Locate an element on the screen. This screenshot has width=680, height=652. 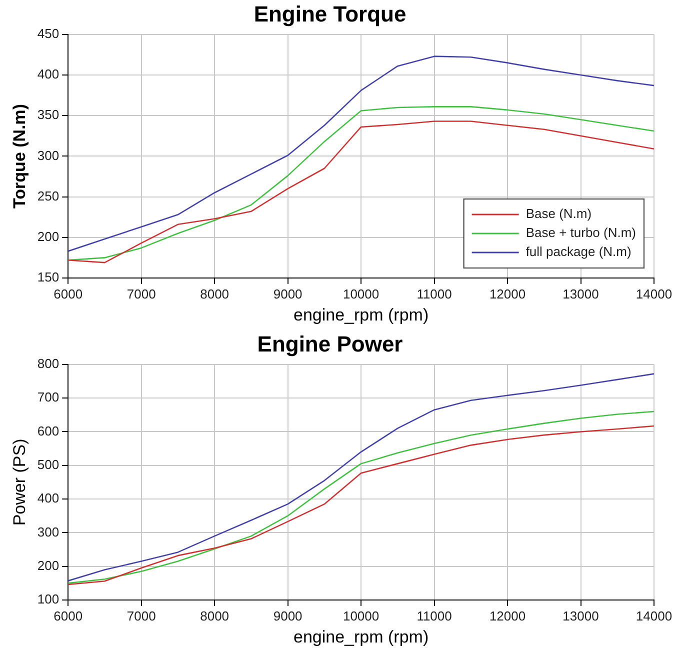
chart-title: Engine Torque is located at coordinates (330, 13).